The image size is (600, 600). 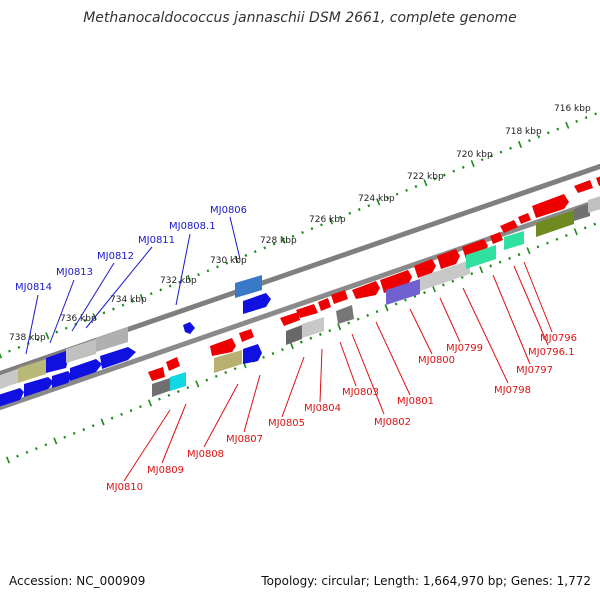 I want to click on gene-label: MJ0814, so click(x=33, y=287).